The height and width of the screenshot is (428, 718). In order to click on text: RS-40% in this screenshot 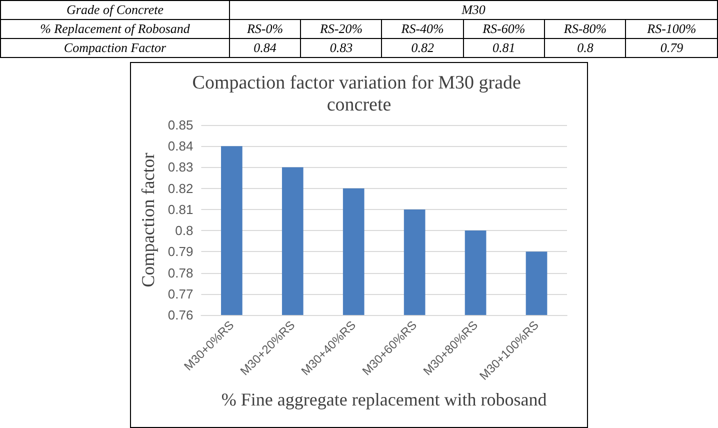, I will do `click(423, 29)`.